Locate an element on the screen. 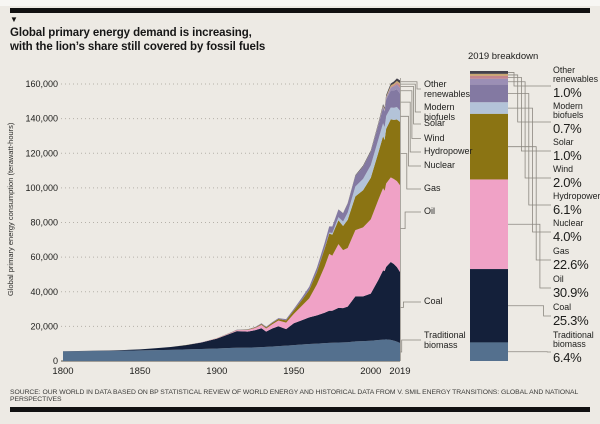  series-label-coal: Coal is located at coordinates (433, 301).